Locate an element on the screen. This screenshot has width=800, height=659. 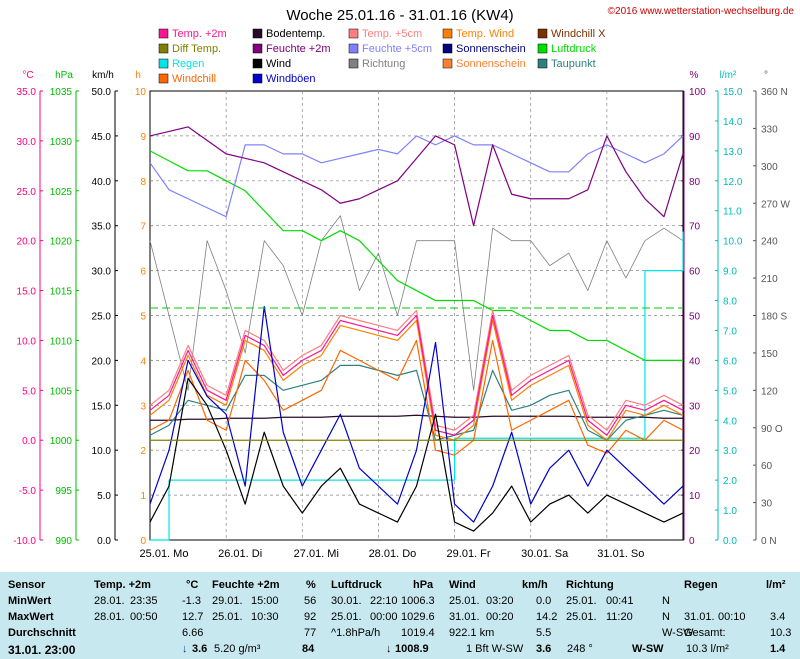
current-dir-deg: 248 ° is located at coordinates (580, 649).